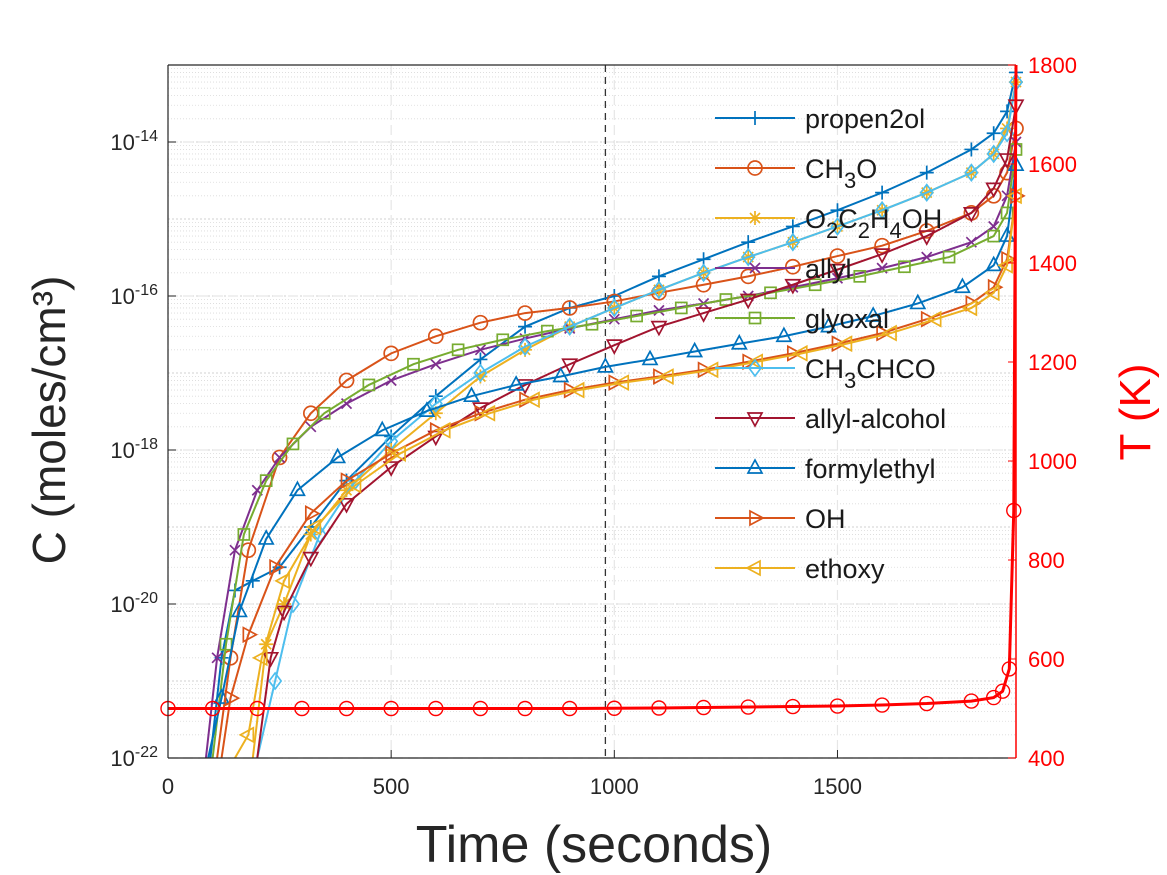  Describe the element at coordinates (845, 569) in the screenshot. I see `legend-label-ethoxy: ethoxy` at that location.